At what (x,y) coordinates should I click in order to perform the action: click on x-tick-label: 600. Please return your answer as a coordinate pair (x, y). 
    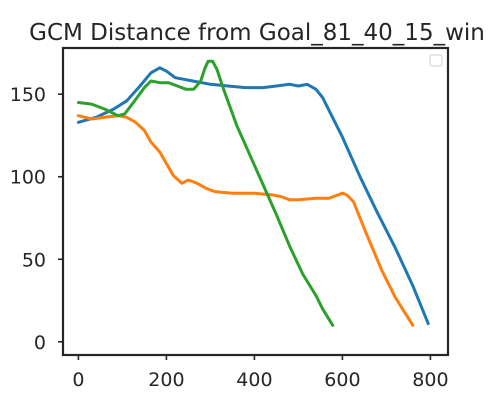
    Looking at the image, I should click on (342, 380).